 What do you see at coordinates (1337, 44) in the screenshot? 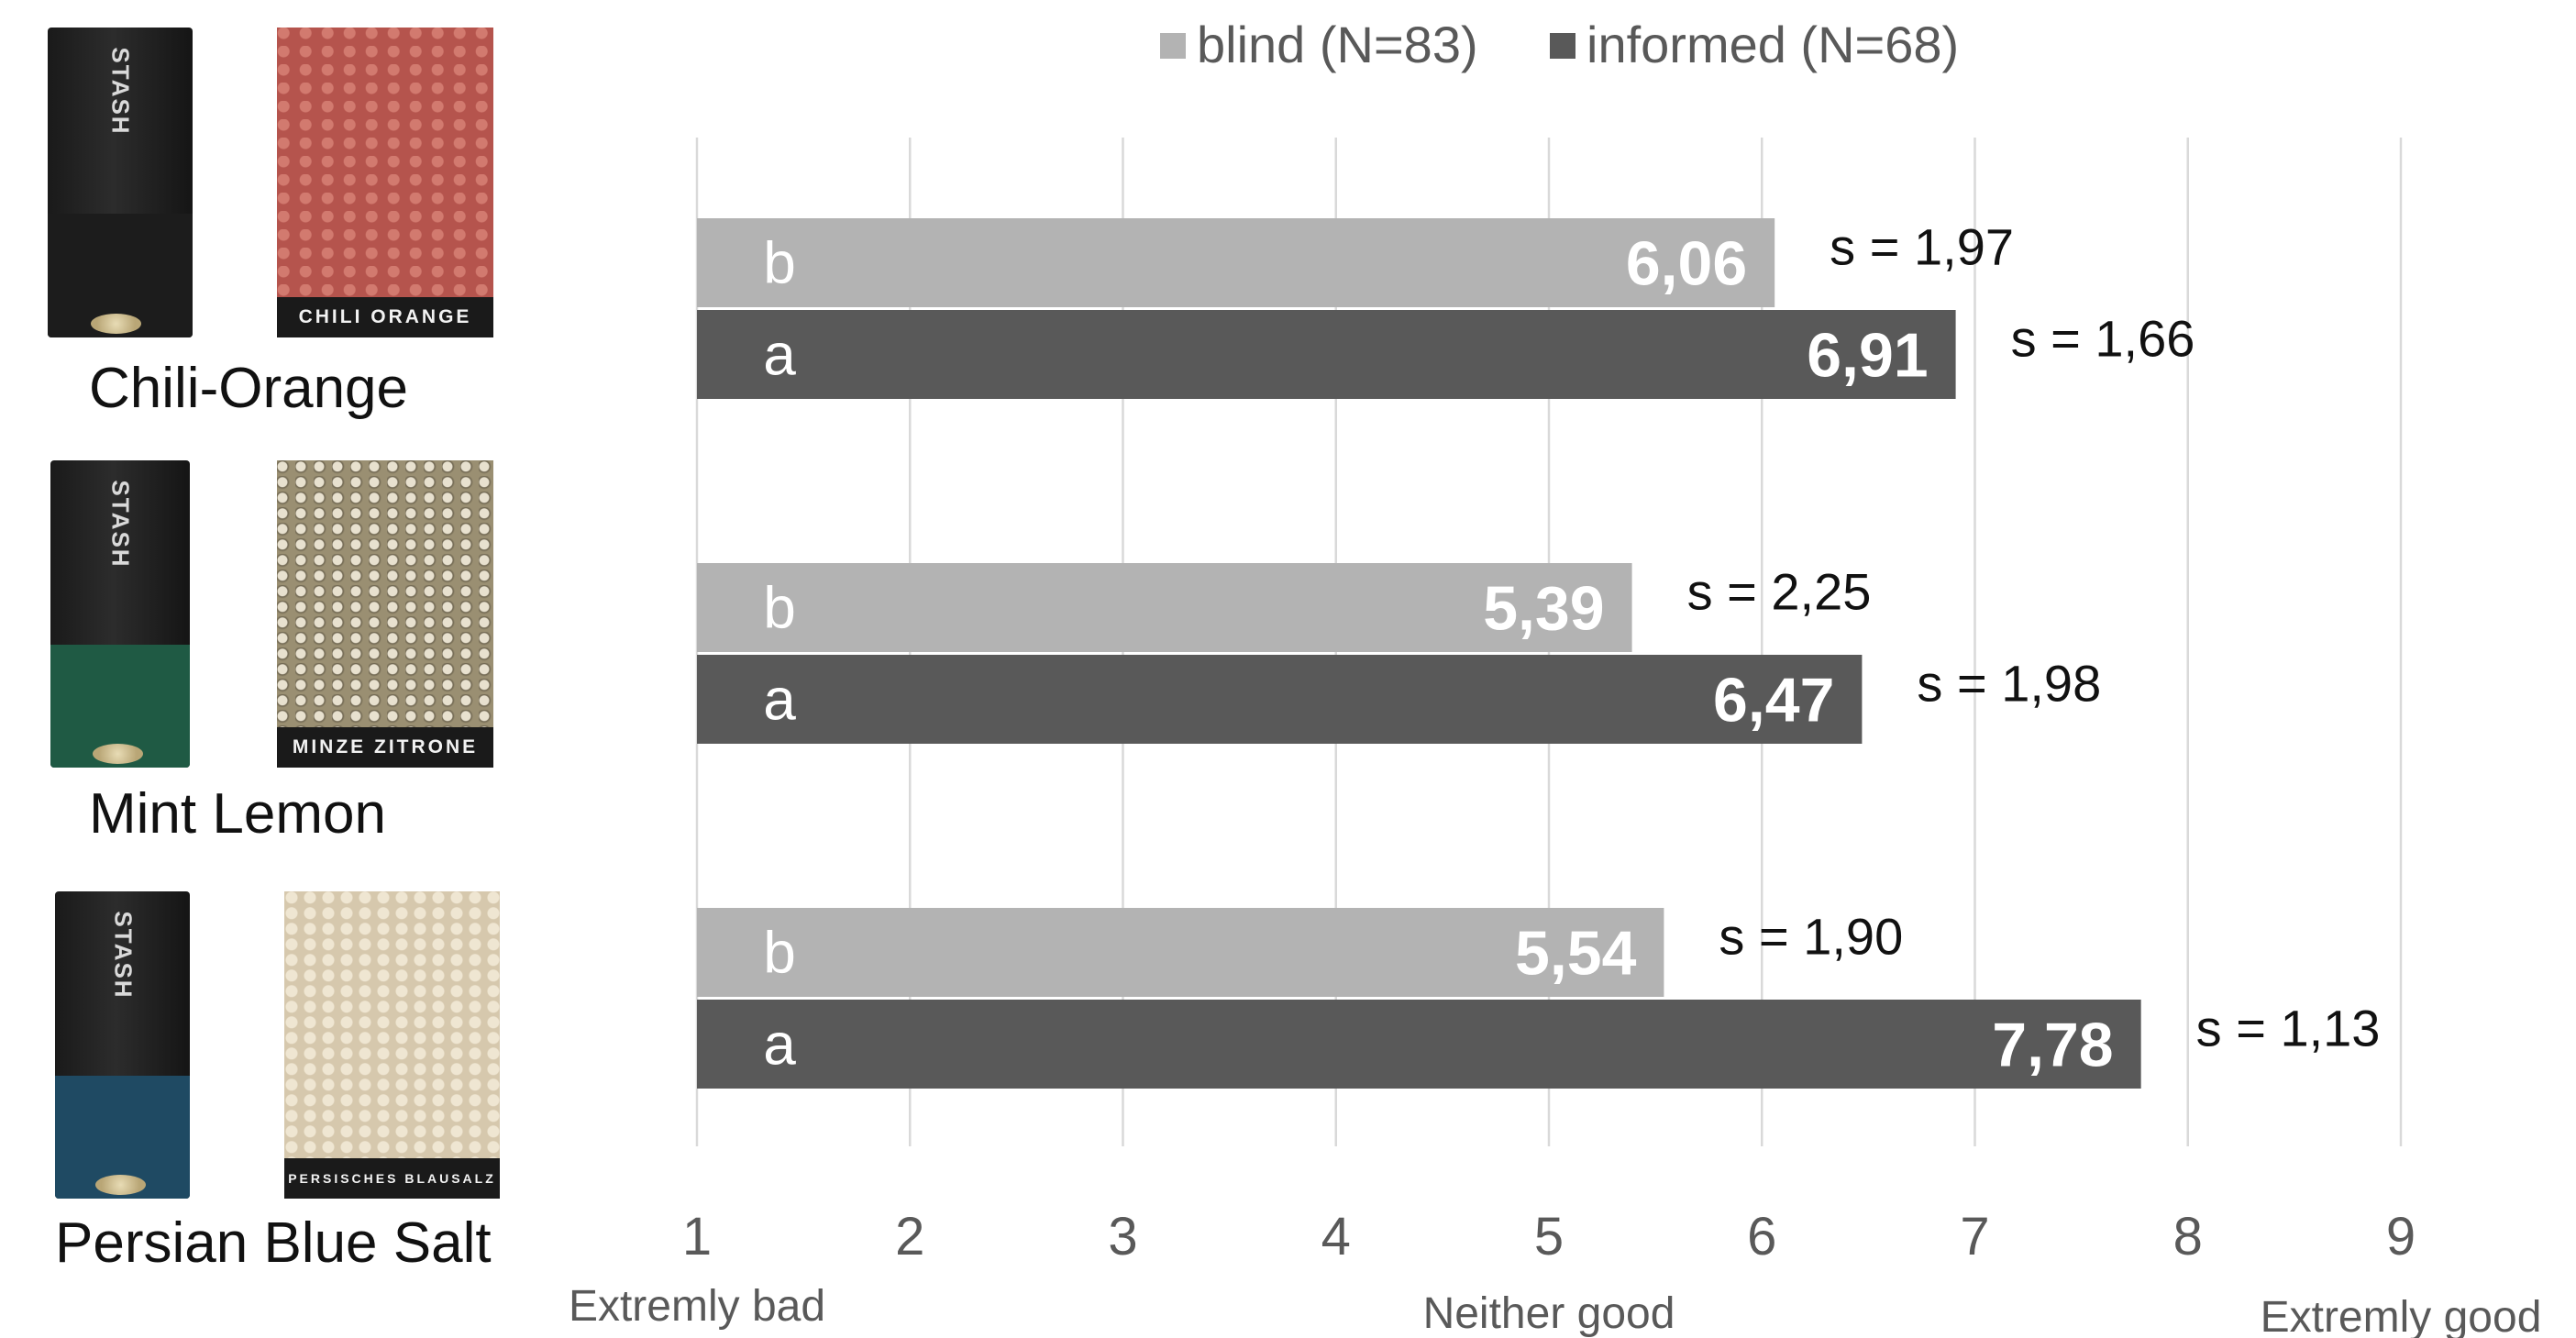
I see `legend-label: blind (N=83)` at bounding box center [1337, 44].